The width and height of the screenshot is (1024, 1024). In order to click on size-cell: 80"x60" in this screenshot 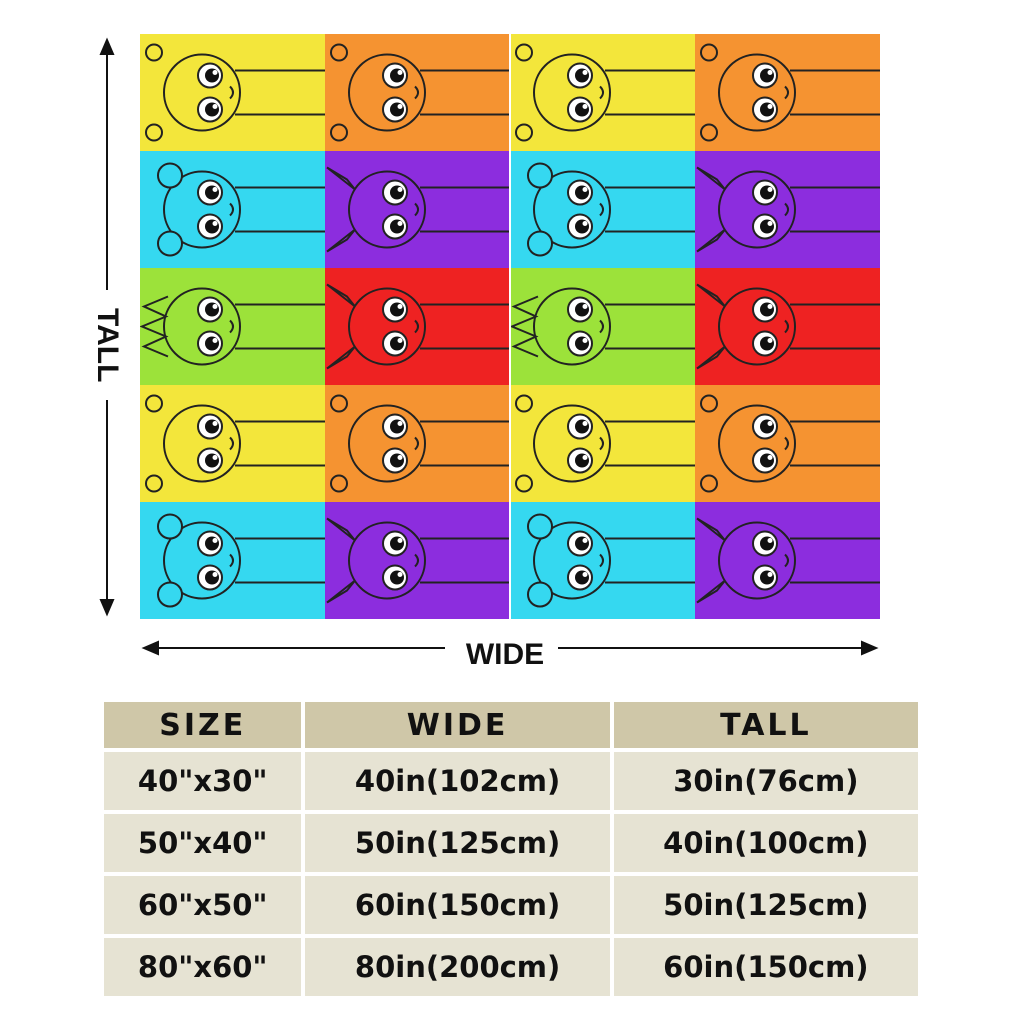, I will do `click(203, 967)`.